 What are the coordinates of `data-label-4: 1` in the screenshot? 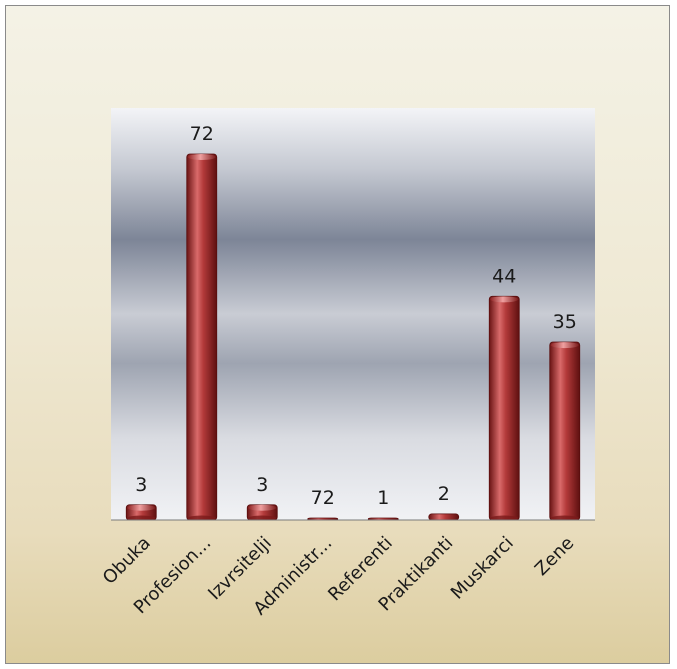 It's located at (383, 498).